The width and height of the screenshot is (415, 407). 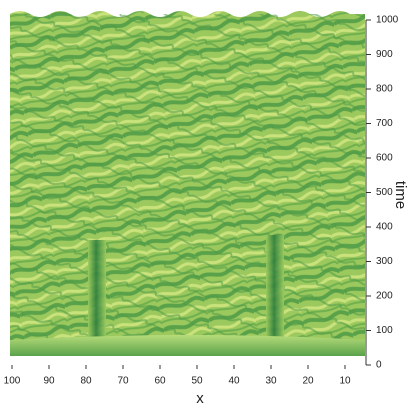 I want to click on y-tick-label: 600, so click(x=384, y=158).